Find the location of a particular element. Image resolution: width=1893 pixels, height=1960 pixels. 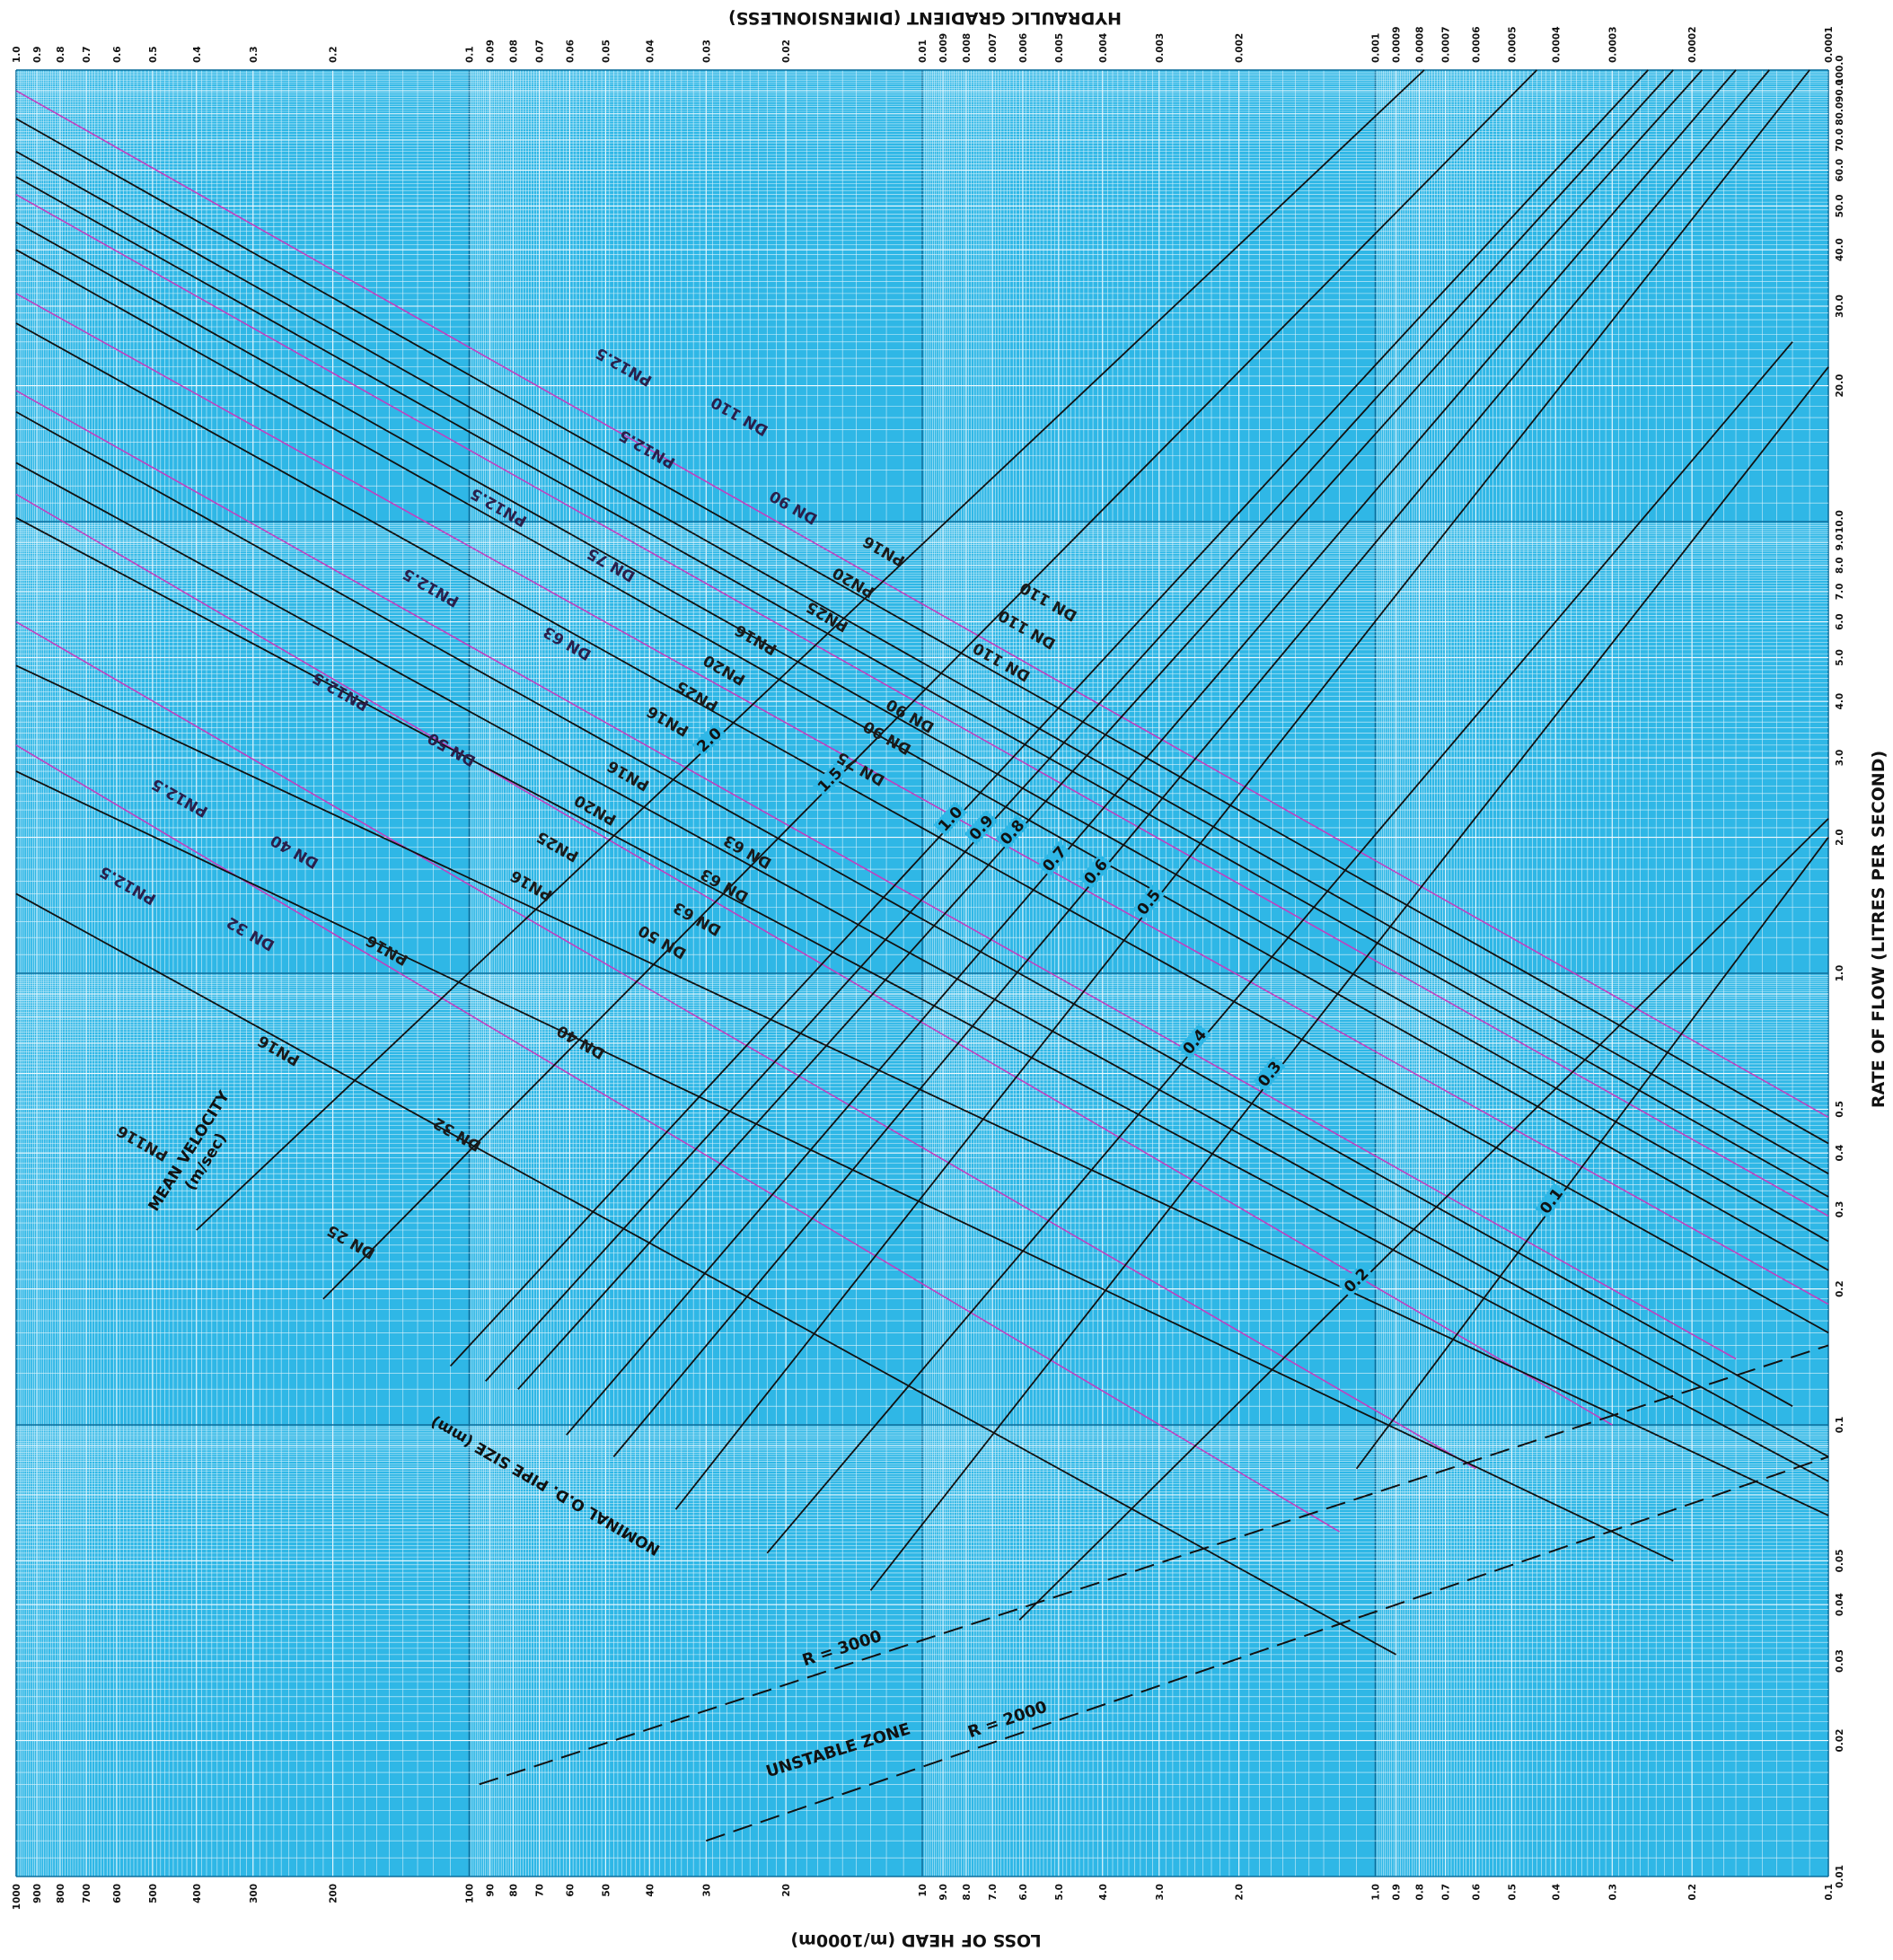

bottom-tick-group: 0.8 is located at coordinates (1419, 1893).